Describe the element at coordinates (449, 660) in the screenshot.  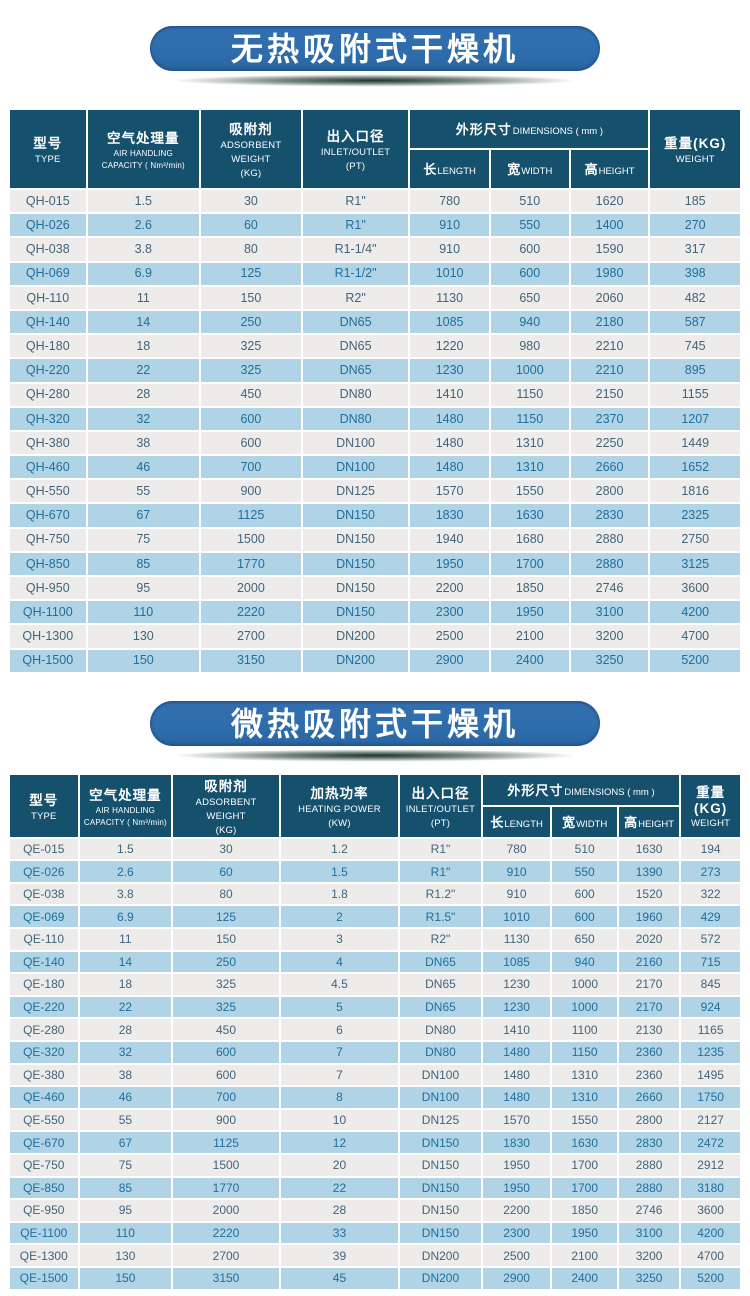
I see `value-cell: 2900` at that location.